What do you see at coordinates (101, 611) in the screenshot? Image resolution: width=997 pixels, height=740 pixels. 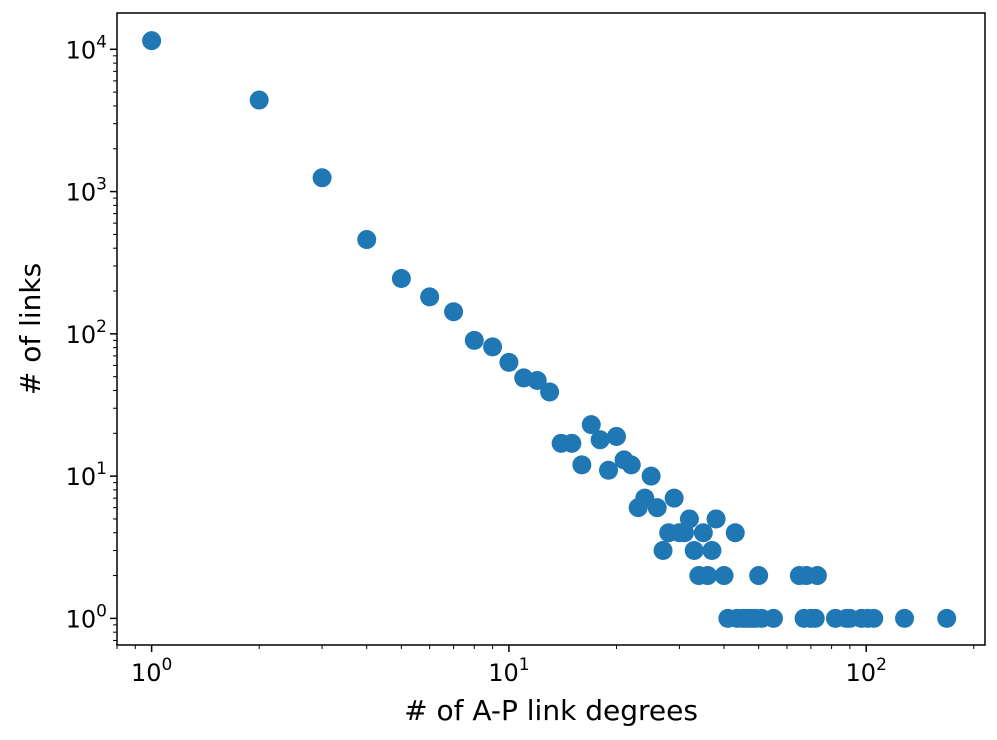 I see `y-tick-label-exponent: 0` at bounding box center [101, 611].